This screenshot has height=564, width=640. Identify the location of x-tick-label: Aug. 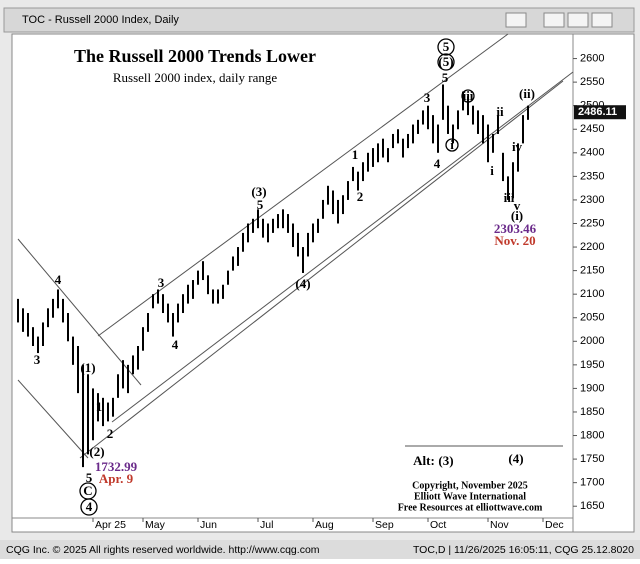
(324, 525).